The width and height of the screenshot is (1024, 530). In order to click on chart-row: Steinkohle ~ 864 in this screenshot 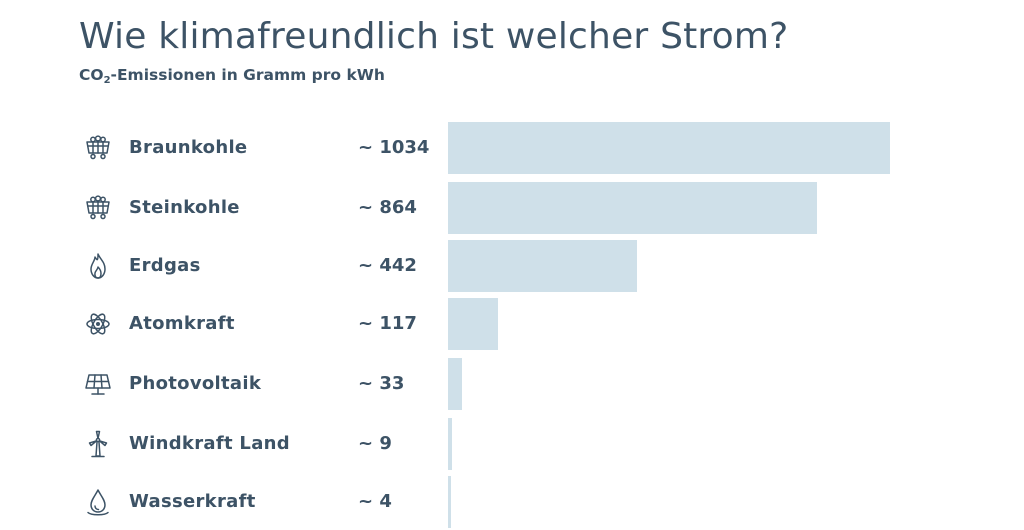, I will do `click(512, 208)`.